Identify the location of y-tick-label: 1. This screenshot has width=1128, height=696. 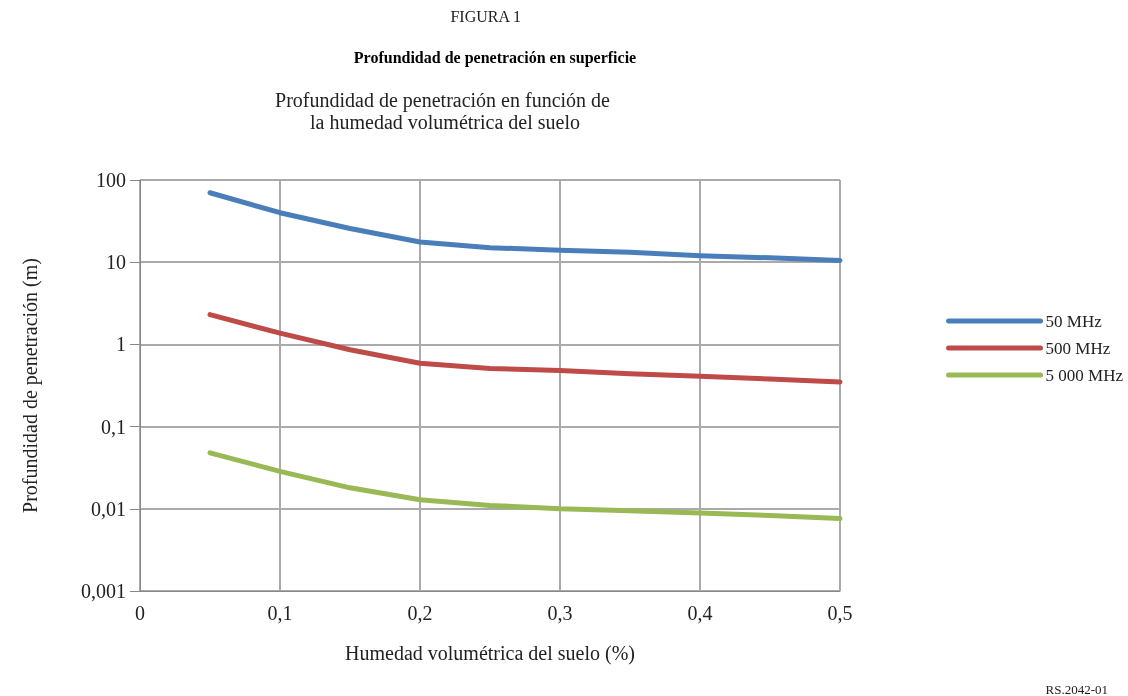
(121, 344).